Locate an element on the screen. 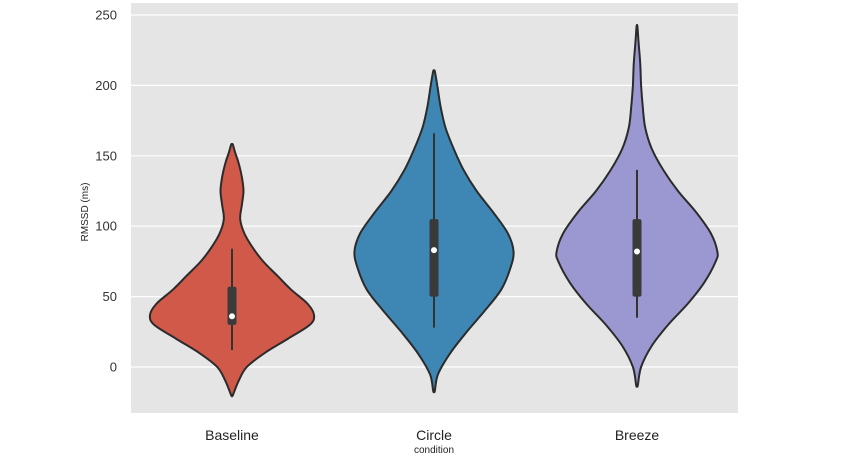 Image resolution: width=850 pixels, height=457 pixels. y-axis-title: RMSSD (ms) is located at coordinates (85, 212).